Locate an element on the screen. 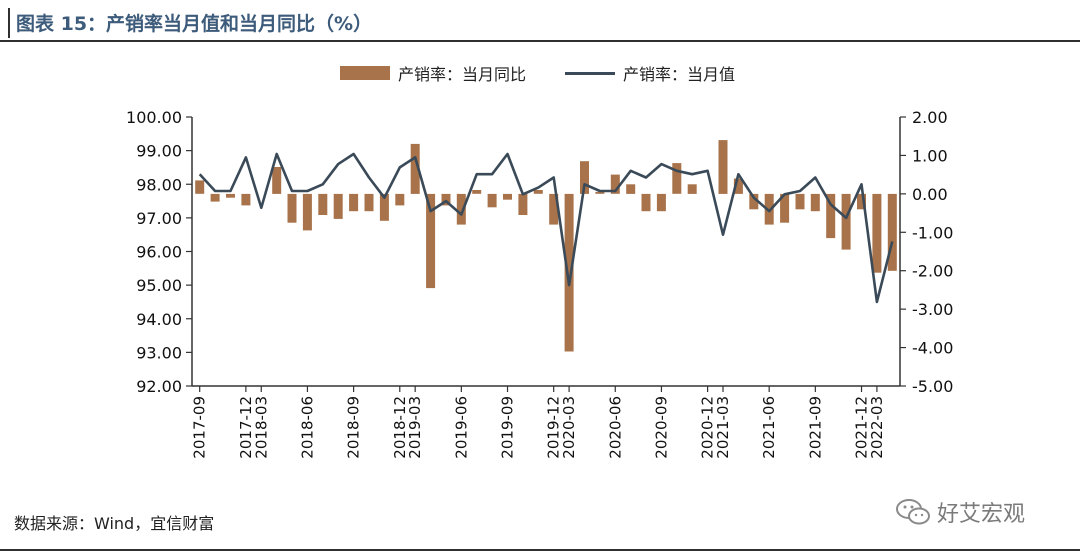  x-tick-label: 2017-09 is located at coordinates (200, 427).